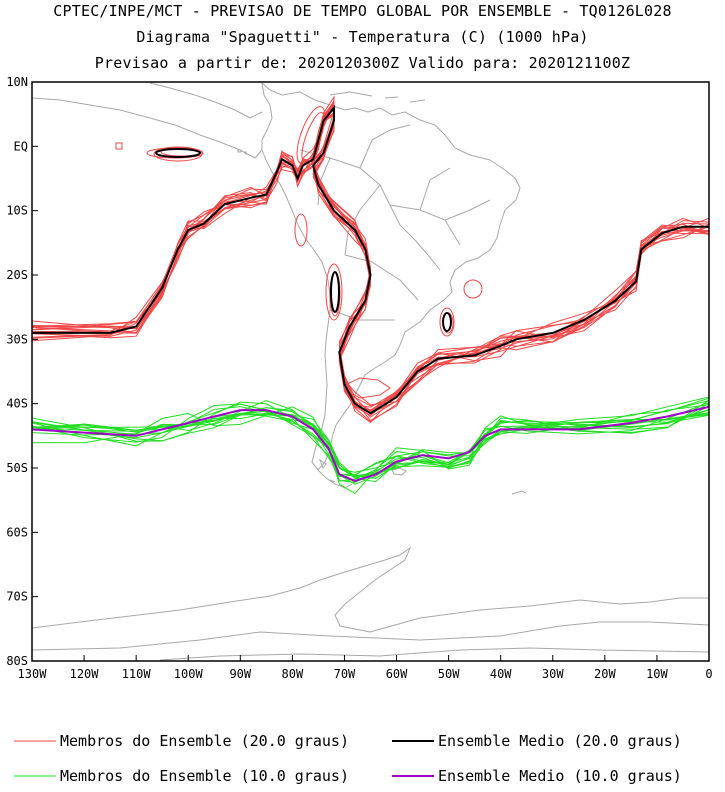 The height and width of the screenshot is (792, 725). Describe the element at coordinates (204, 741) in the screenshot. I see `legend-label: Membros do Ensemble (20.0 graus)` at that location.